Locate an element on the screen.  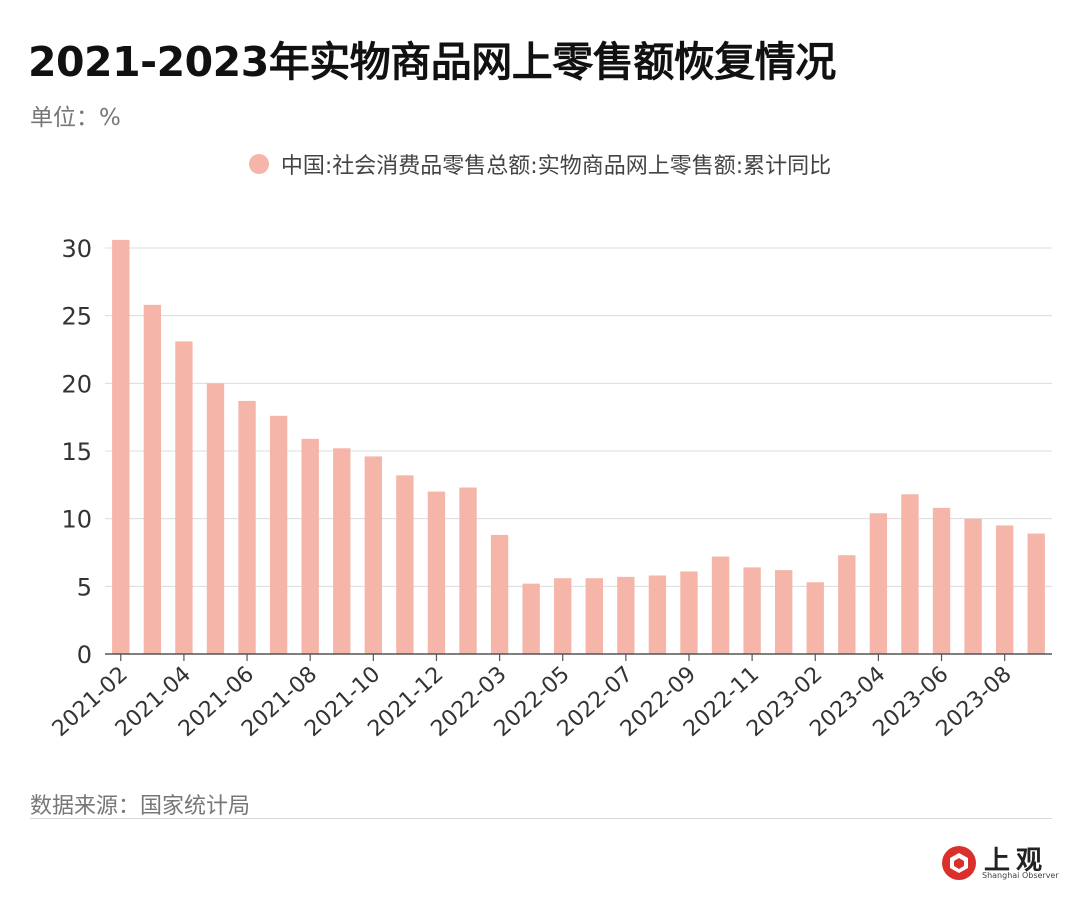
y-tick-label: 30 is located at coordinates (76, 249).